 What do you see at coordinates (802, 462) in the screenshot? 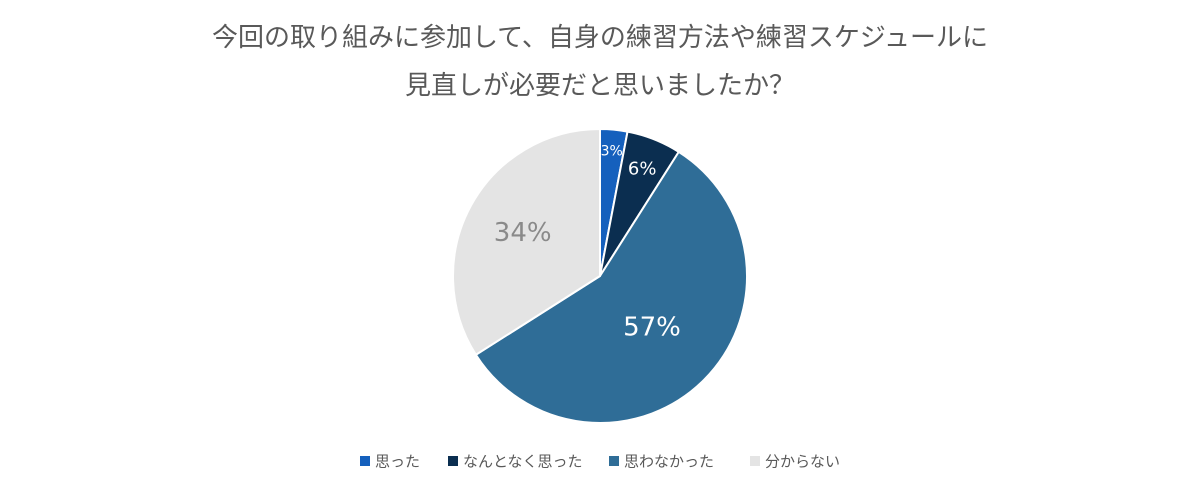
I see `legend-label: 分からない` at bounding box center [802, 462].